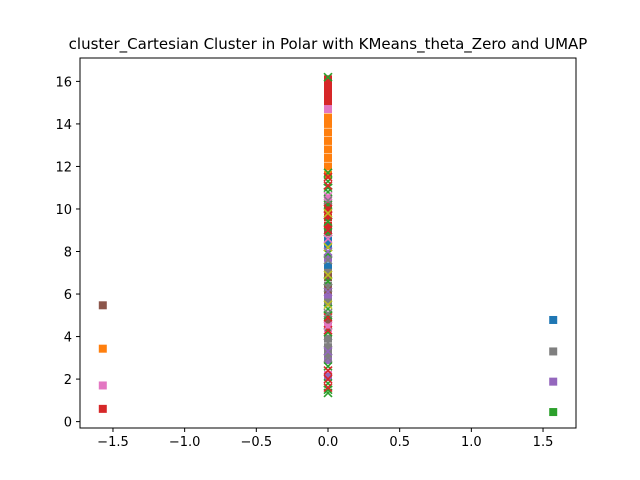  I want to click on y-tick-label: 14, so click(63, 125).